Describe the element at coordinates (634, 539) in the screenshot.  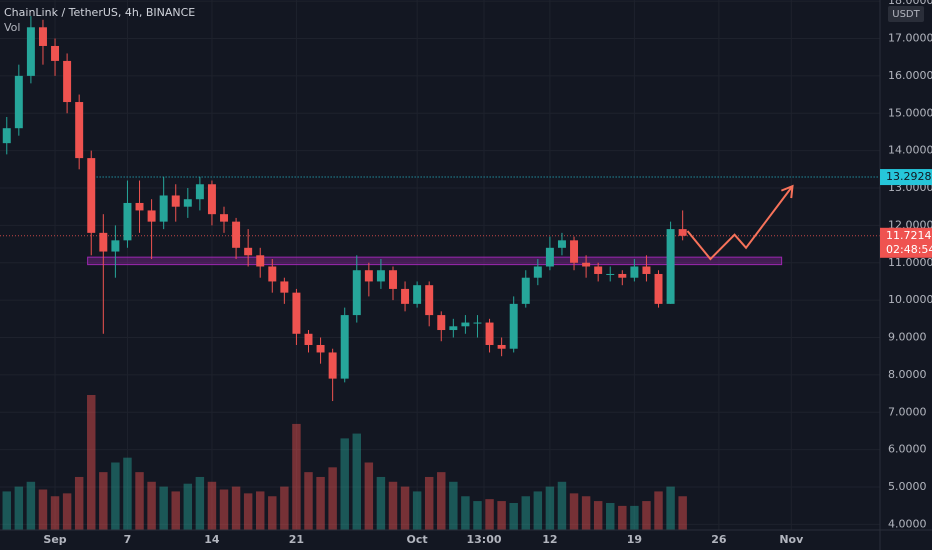
I see `x-tick-label: 19` at that location.